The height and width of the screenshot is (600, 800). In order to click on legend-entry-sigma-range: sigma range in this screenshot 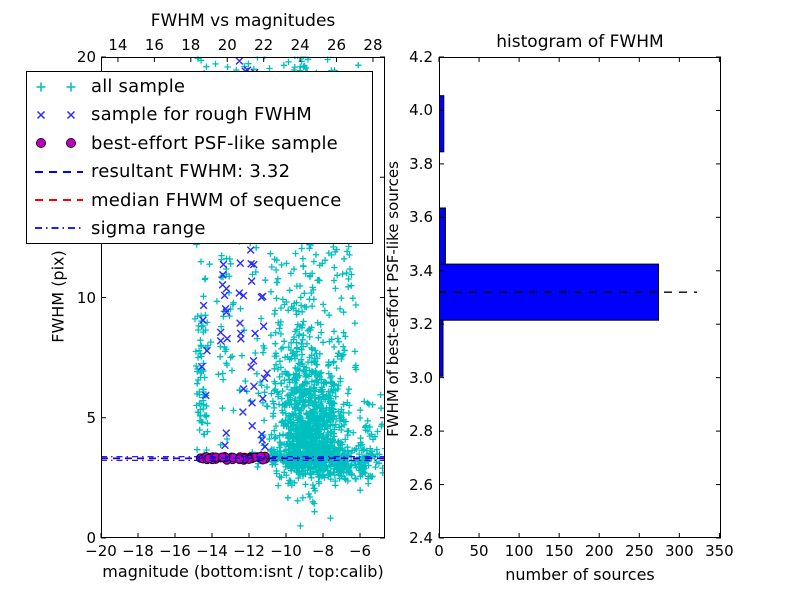, I will do `click(199, 228)`.